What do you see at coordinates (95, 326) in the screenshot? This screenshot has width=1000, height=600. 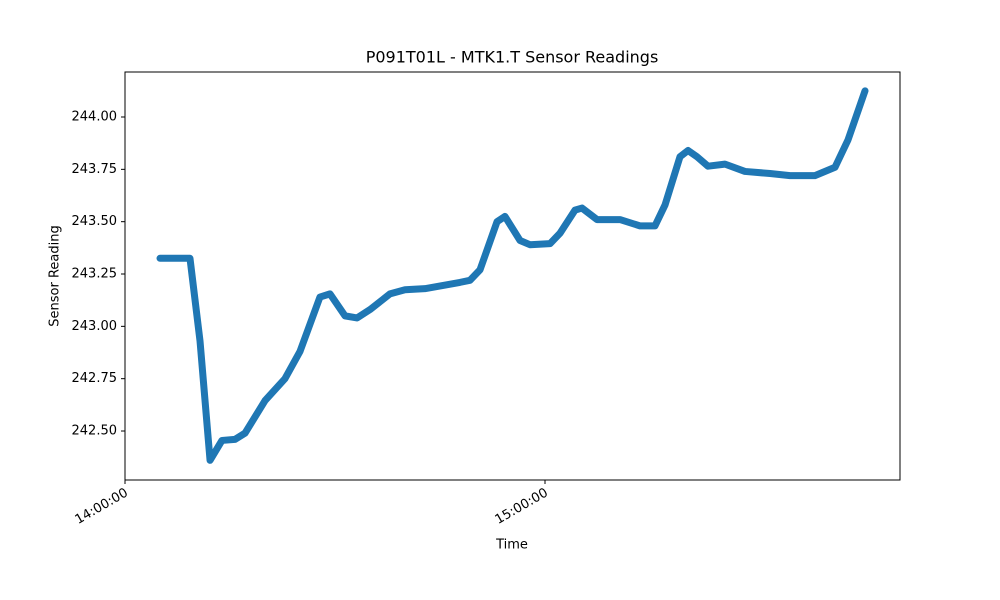 I see `y-tick-label: 243.00` at bounding box center [95, 326].